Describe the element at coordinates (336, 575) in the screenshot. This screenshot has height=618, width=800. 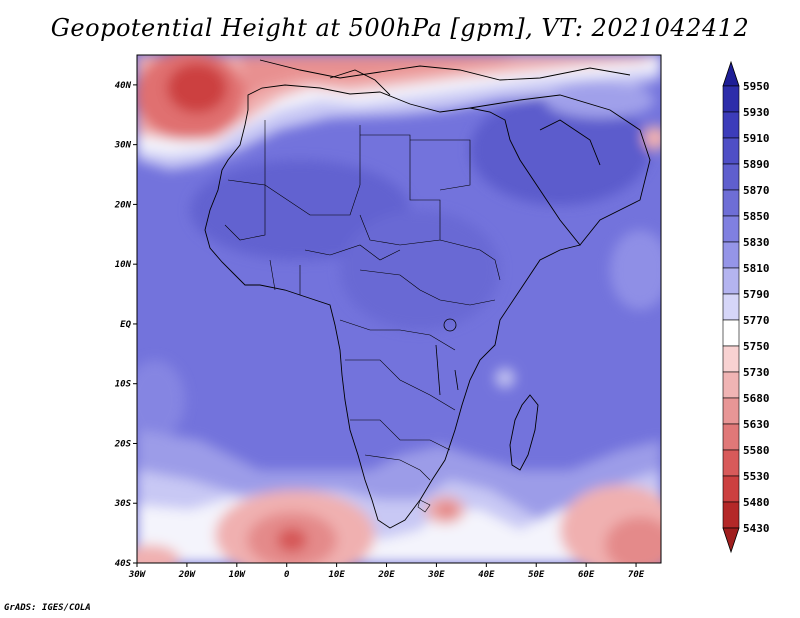
I see `lon-tick-label: 10E` at that location.